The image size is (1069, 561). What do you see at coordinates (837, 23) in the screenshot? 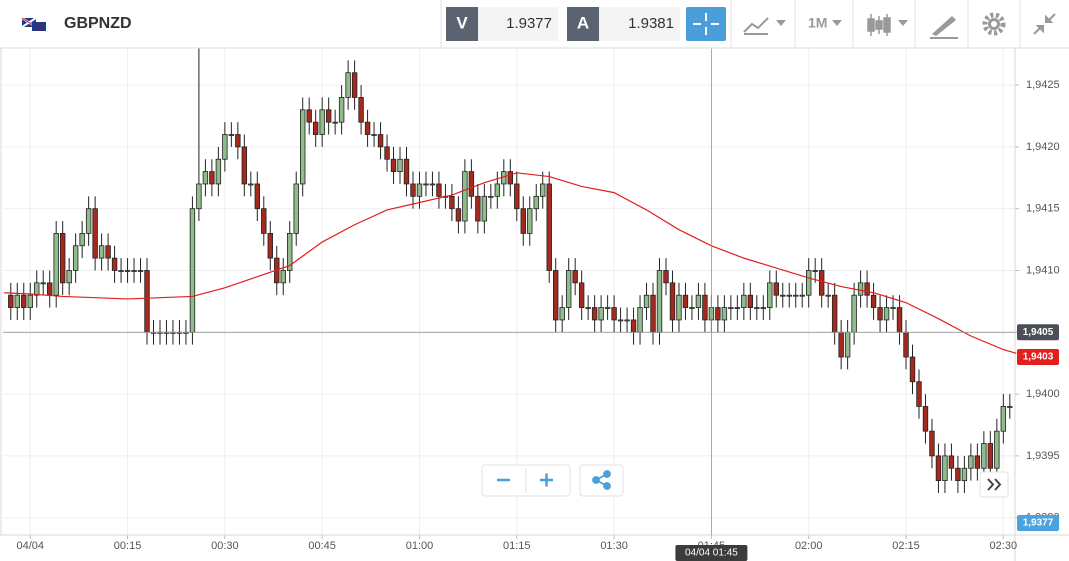
I see `dropdown-arrow` at bounding box center [837, 23].